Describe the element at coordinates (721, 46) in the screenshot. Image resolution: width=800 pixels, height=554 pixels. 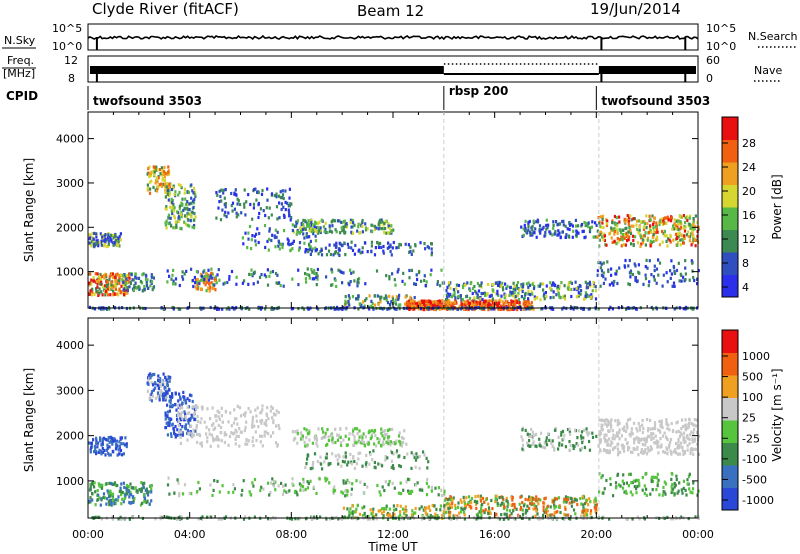
I see `nsearch-tick-bottom: 10^0` at that location.